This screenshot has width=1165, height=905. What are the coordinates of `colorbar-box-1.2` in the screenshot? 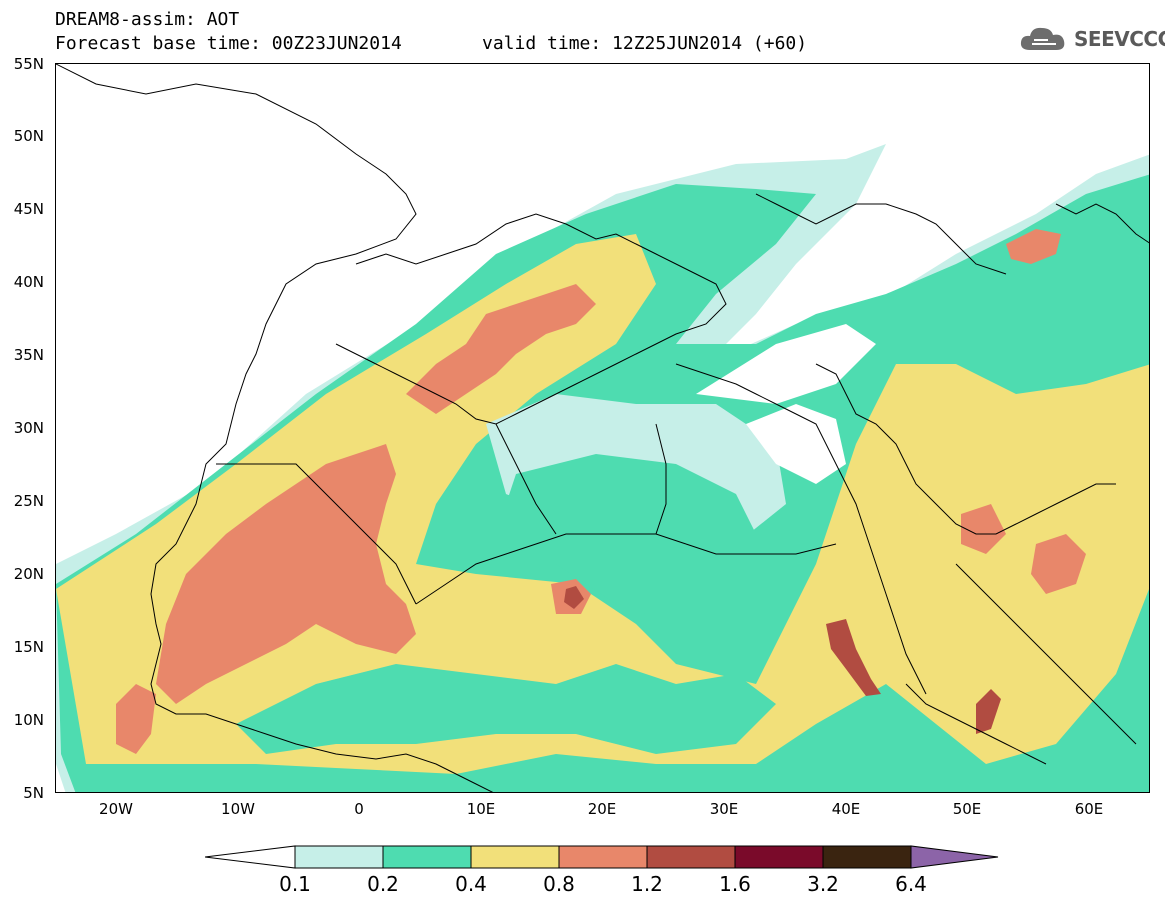 It's located at (691, 857).